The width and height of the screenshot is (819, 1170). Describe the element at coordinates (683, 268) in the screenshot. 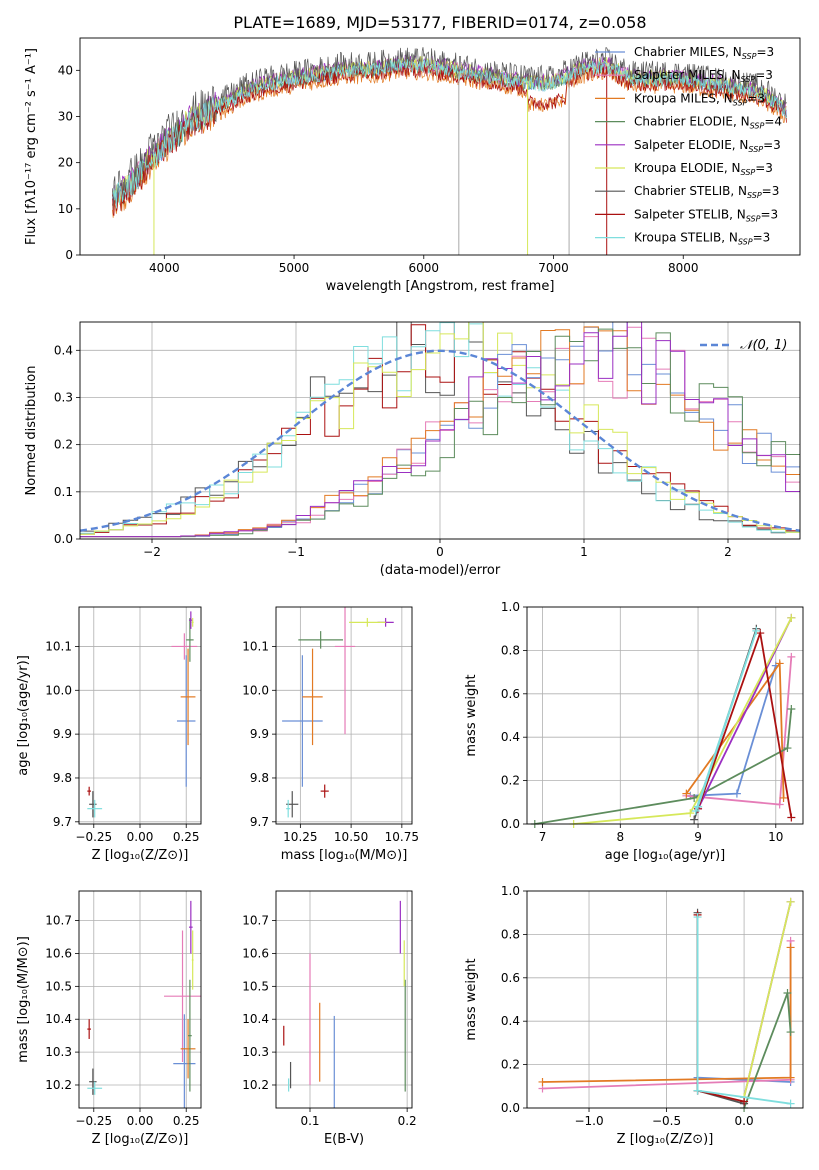

I see `x-tick-label: 8000` at that location.